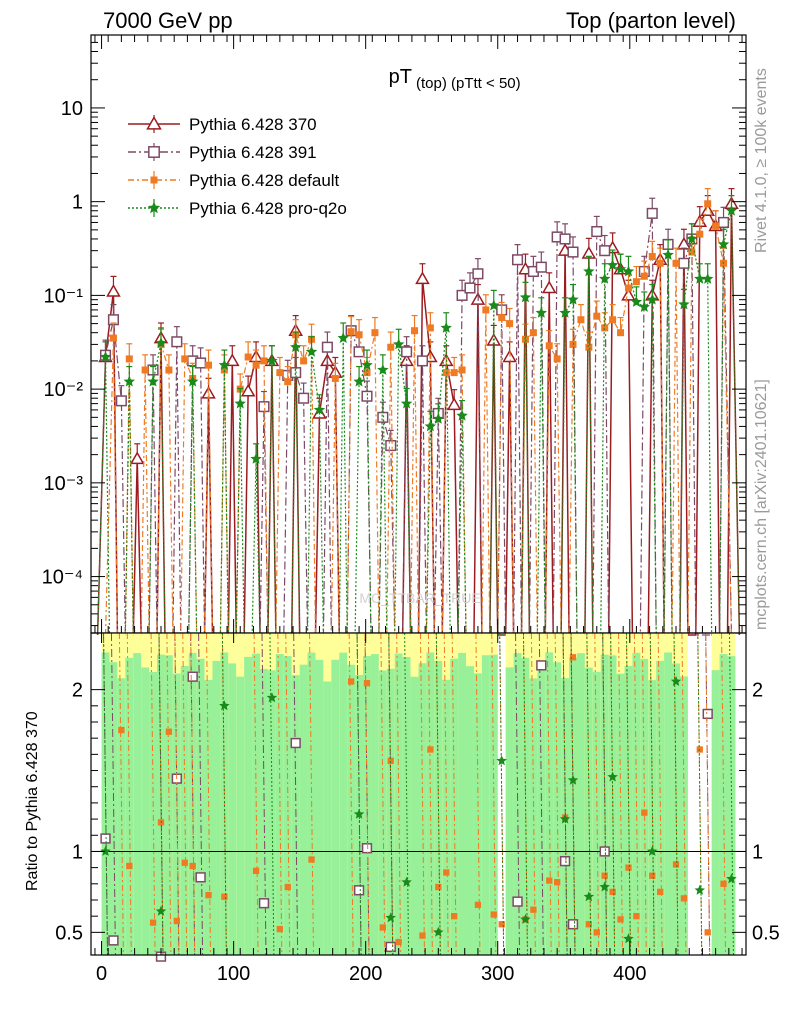 The height and width of the screenshot is (1024, 786). Describe the element at coordinates (761, 504) in the screenshot. I see `mcplots-label: mcplots.cern.ch [arXiv:2401.10621]` at that location.